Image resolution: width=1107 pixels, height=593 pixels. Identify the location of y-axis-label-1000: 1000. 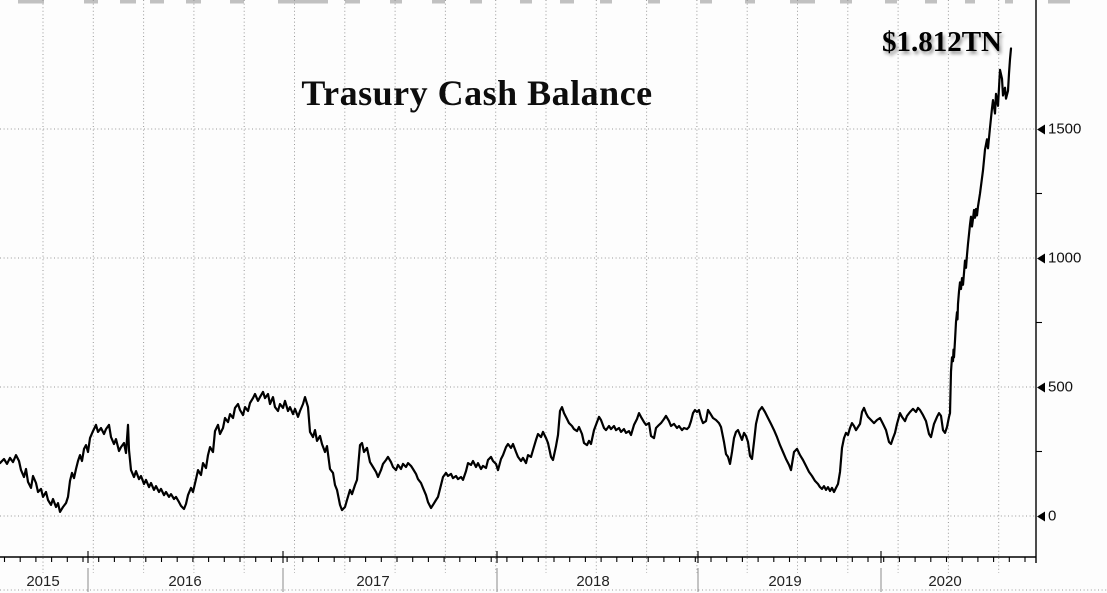
(1059, 258).